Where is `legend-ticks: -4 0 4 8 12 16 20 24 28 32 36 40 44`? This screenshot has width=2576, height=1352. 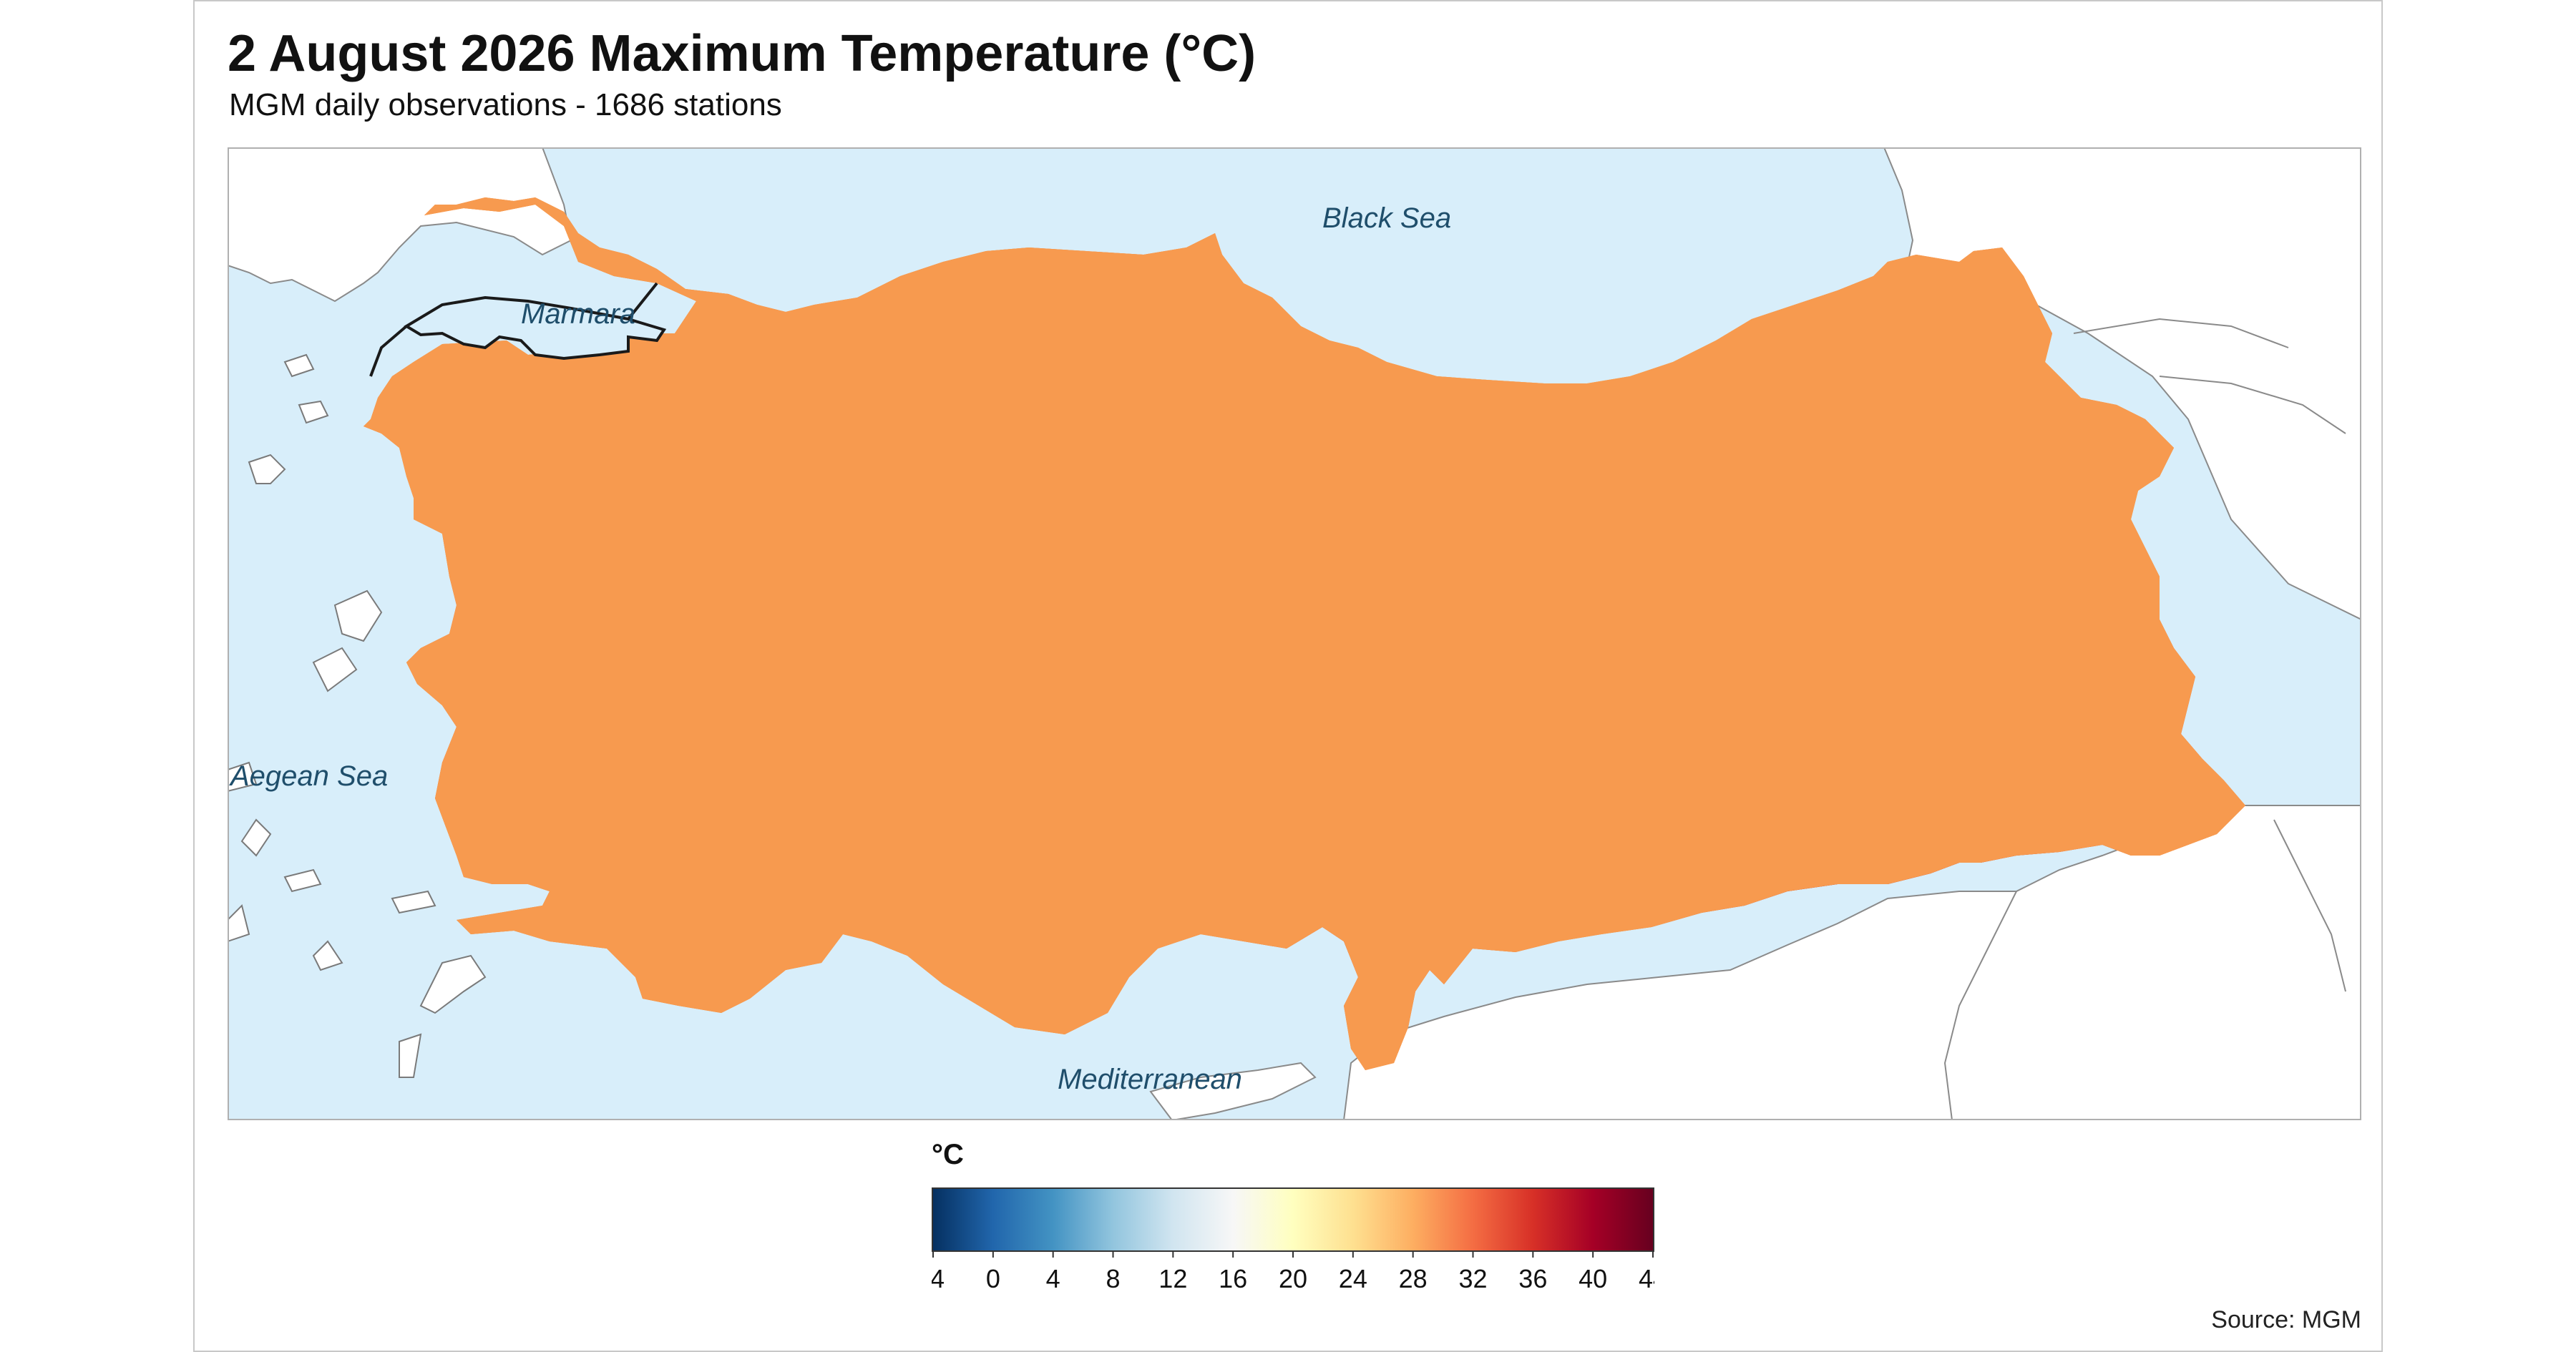
legend-ticks: -4 0 4 8 12 16 20 24 28 32 36 40 44 is located at coordinates (1293, 1272).